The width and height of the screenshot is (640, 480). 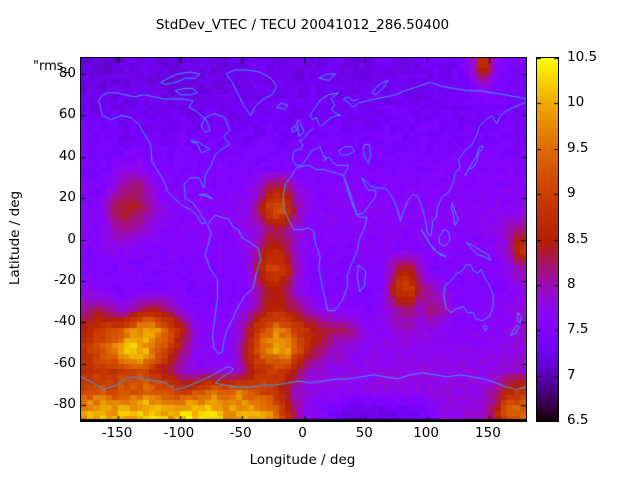 I want to click on y-tick-label: 0, so click(x=71, y=238).